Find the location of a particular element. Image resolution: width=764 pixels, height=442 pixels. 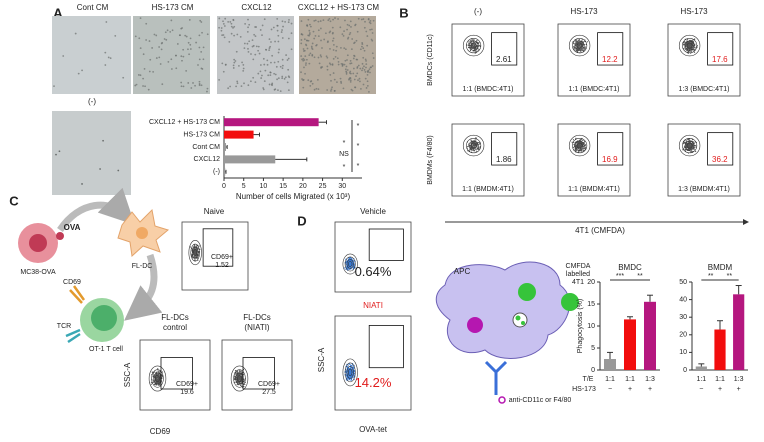

dc-nucleus is located at coordinates (142, 233).